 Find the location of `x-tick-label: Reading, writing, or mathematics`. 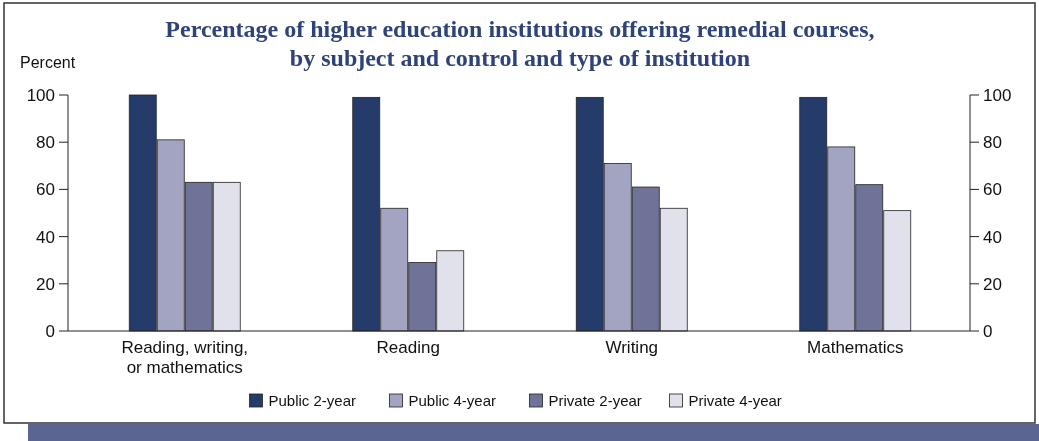

x-tick-label: Reading, writing, or mathematics is located at coordinates (185, 357).